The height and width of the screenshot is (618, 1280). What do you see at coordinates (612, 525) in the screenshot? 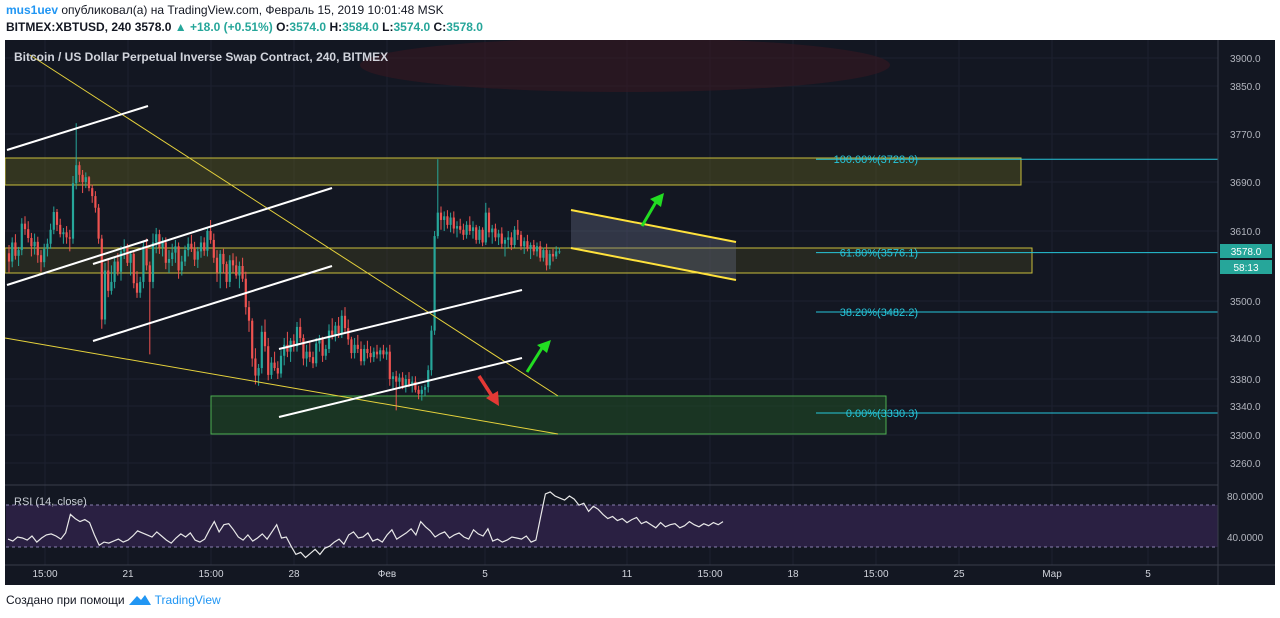
I see `rsi-pane: RSI (14, close)` at bounding box center [612, 525].